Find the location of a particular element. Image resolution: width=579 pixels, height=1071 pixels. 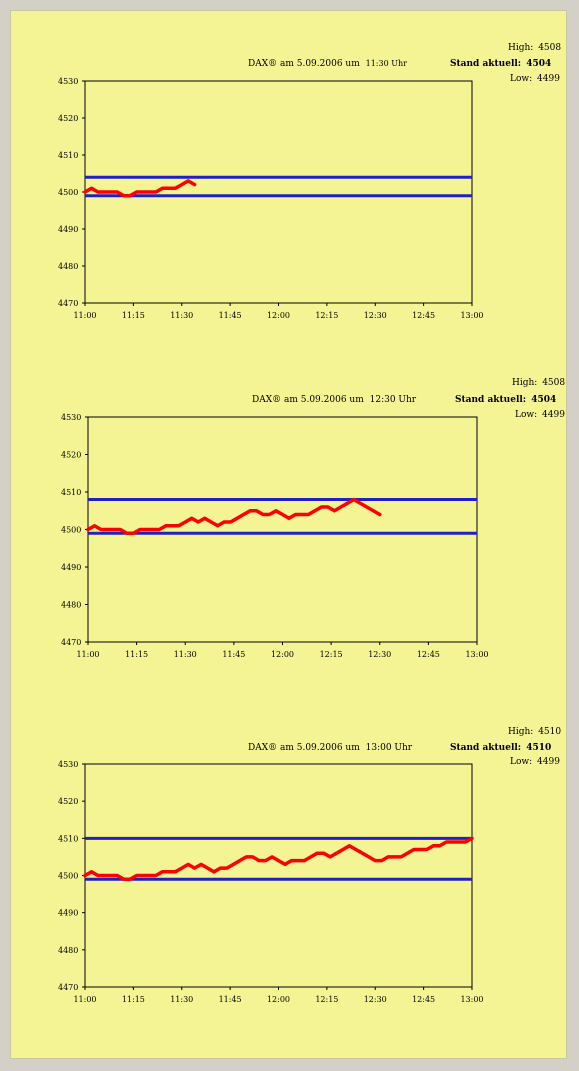

chart-2-stand: Stand aktuell: 4504 is located at coordinates (505, 400).